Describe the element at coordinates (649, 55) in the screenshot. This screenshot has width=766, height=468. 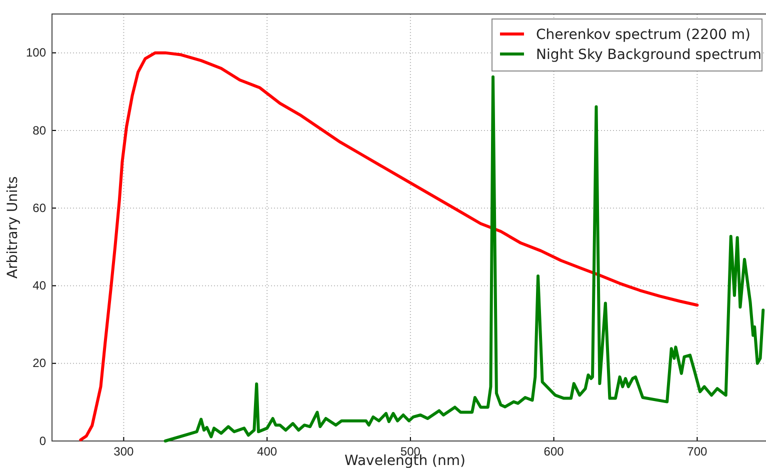
I see `legend-label: Night Sky Background spectrum` at that location.